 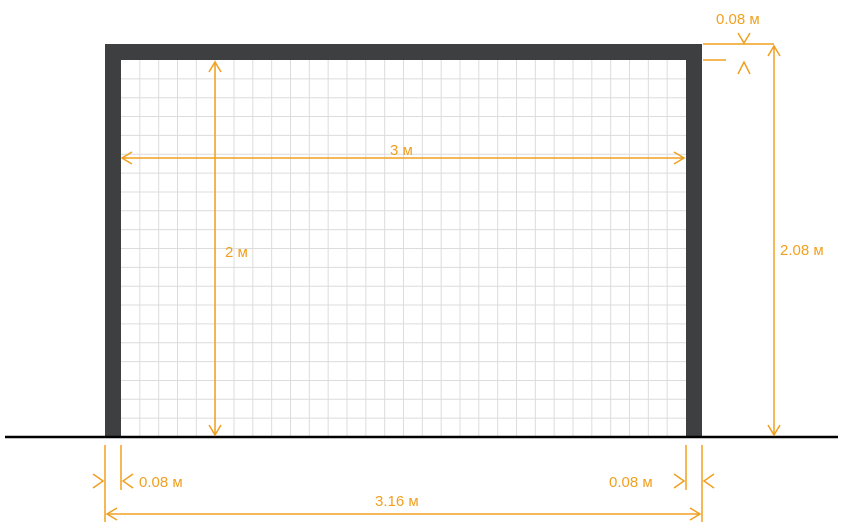 What do you see at coordinates (401, 150) in the screenshot?
I see `inner-width-label: 3 м` at bounding box center [401, 150].